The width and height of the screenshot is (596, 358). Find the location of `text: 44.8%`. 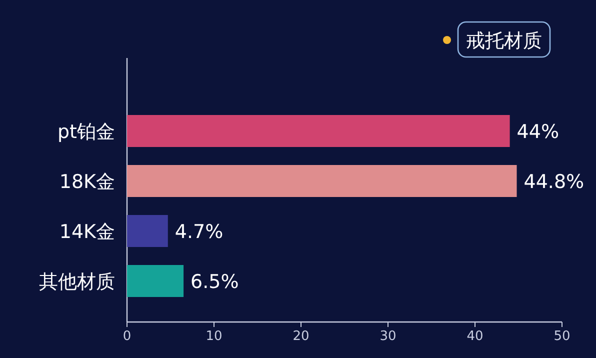

text: 44.8% is located at coordinates (554, 182).